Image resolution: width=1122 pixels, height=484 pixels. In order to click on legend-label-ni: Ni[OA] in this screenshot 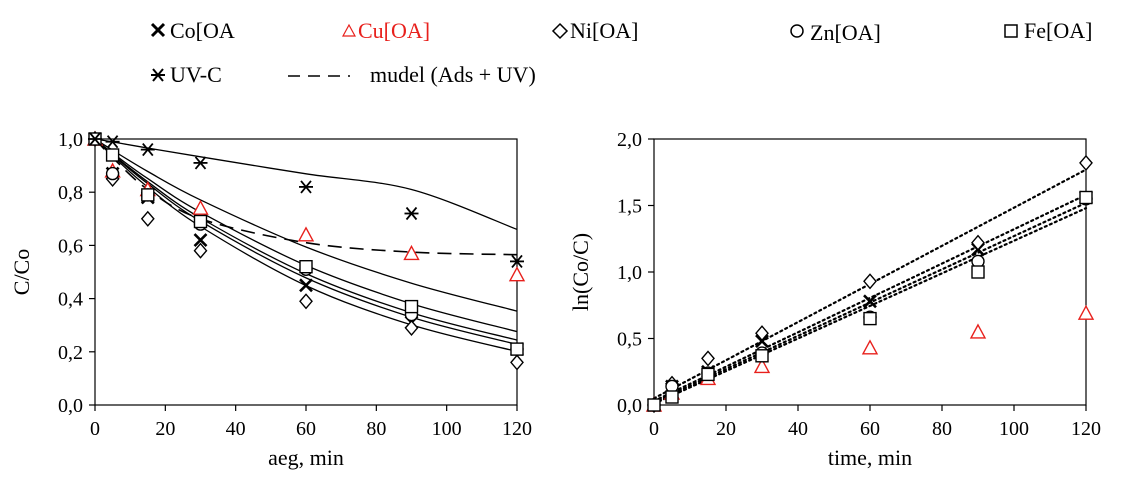, I will do `click(604, 30)`.